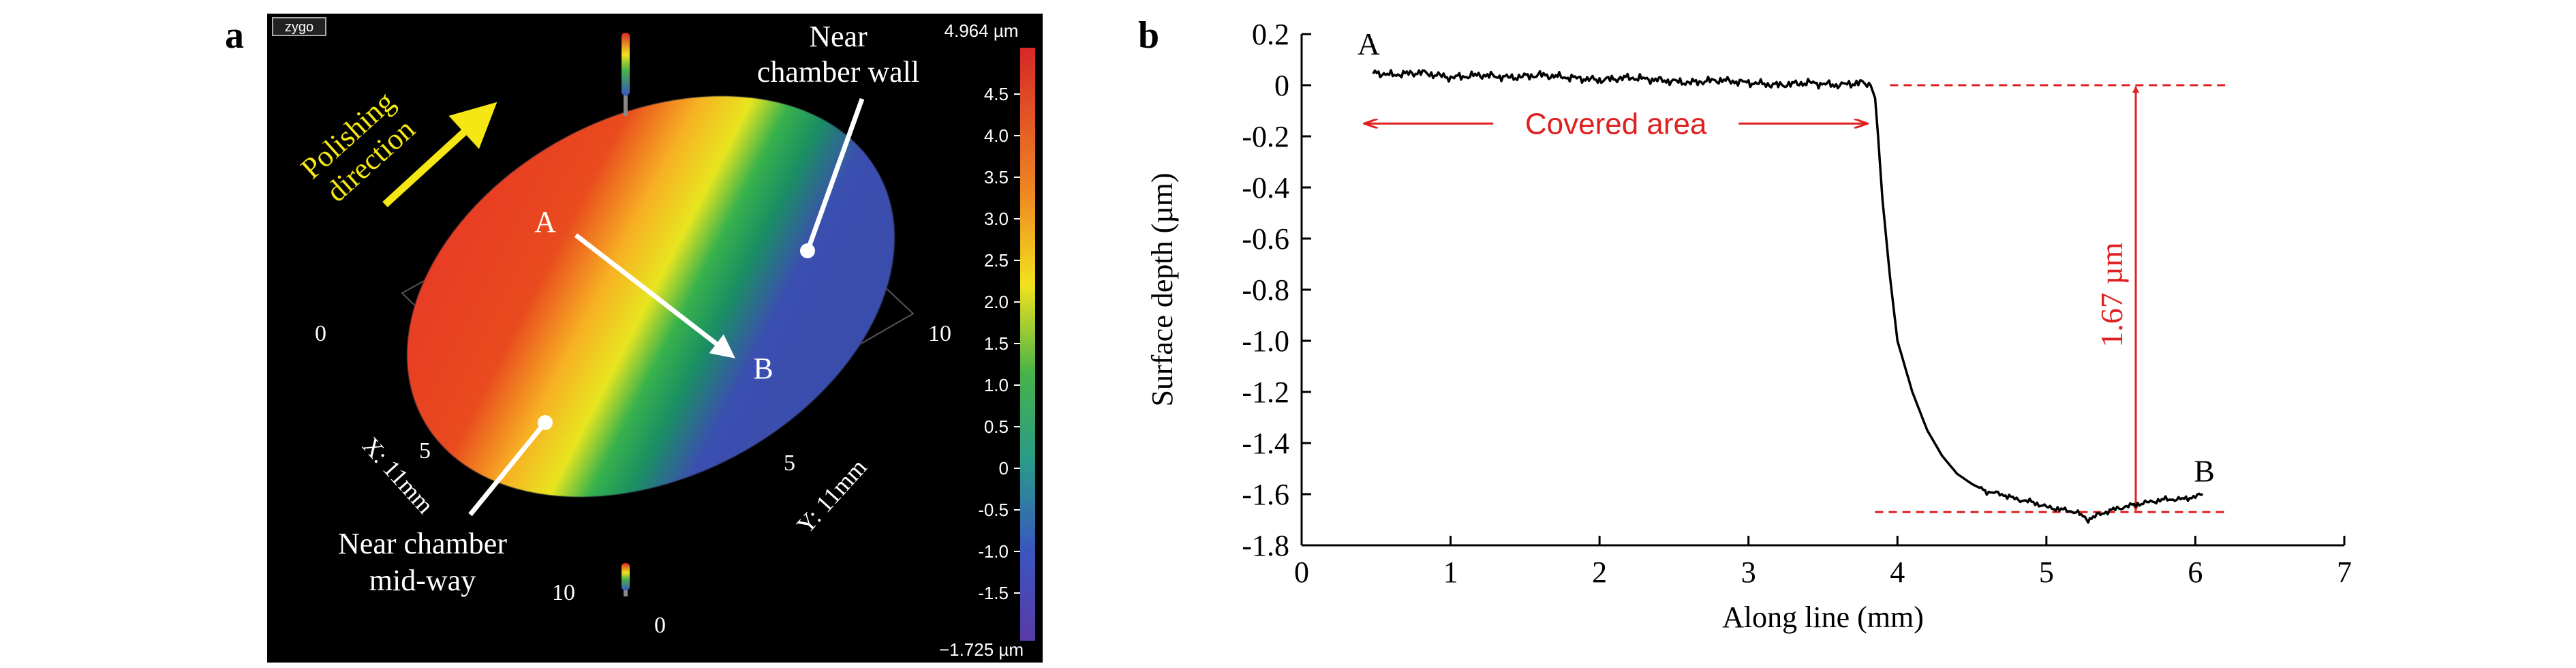 The width and height of the screenshot is (2576, 668). Describe the element at coordinates (439, 155) in the screenshot. I see `polishing-arrow` at that location.